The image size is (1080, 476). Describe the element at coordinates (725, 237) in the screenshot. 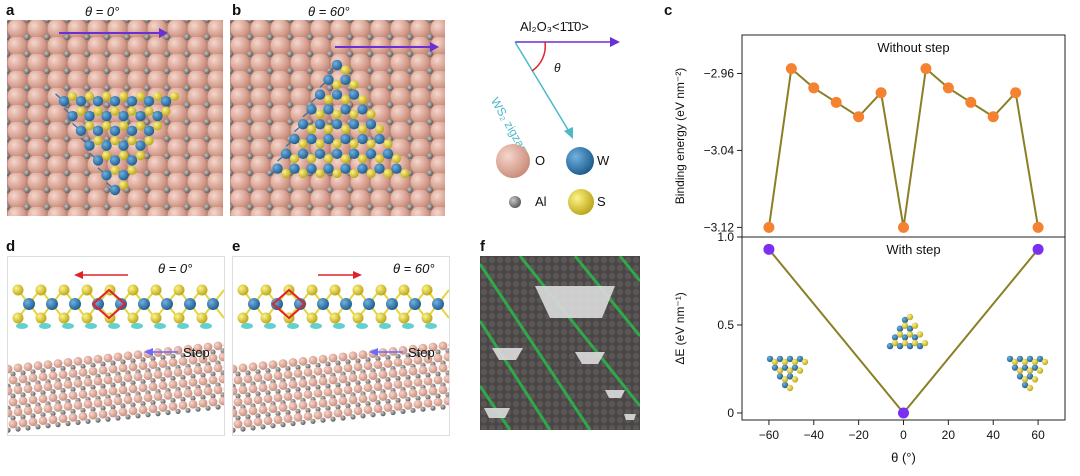

I see `delta-e-ytick-label: 1.0` at that location.